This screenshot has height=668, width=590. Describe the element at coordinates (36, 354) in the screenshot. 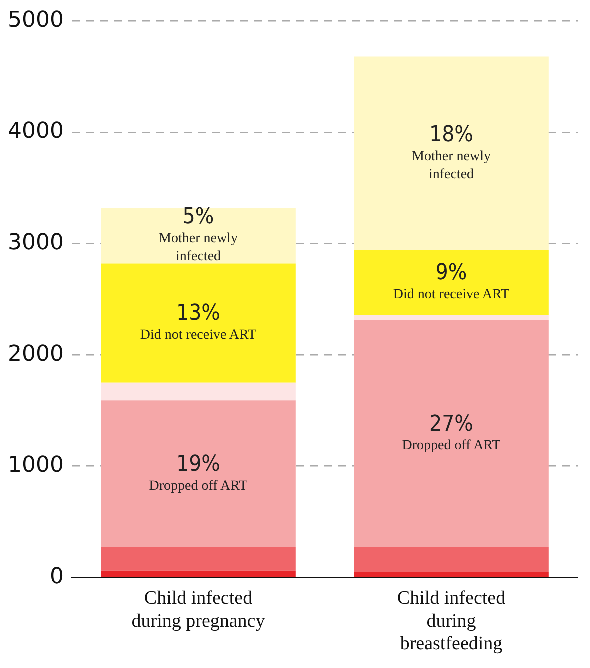

I see `y-tick-label: 2000` at that location.